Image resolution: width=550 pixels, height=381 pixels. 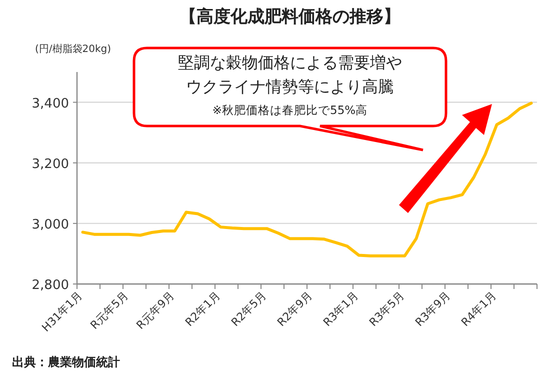 What do you see at coordinates (290, 86) in the screenshot?
I see `annotation: ウクライナ情勢等により高騰` at bounding box center [290, 86].